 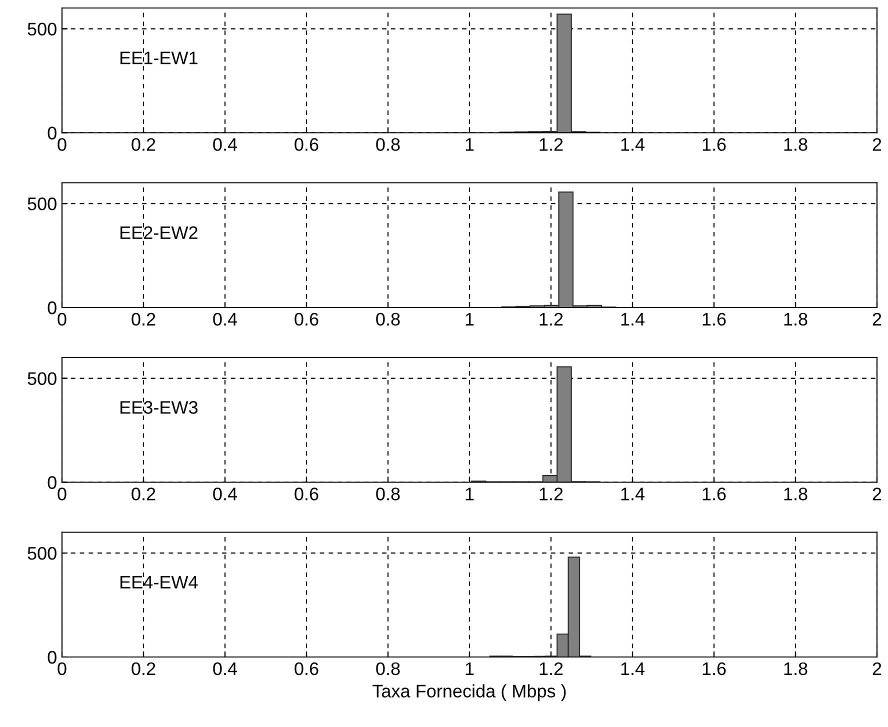 I want to click on annotation: EE4-EW4, so click(x=159, y=582).